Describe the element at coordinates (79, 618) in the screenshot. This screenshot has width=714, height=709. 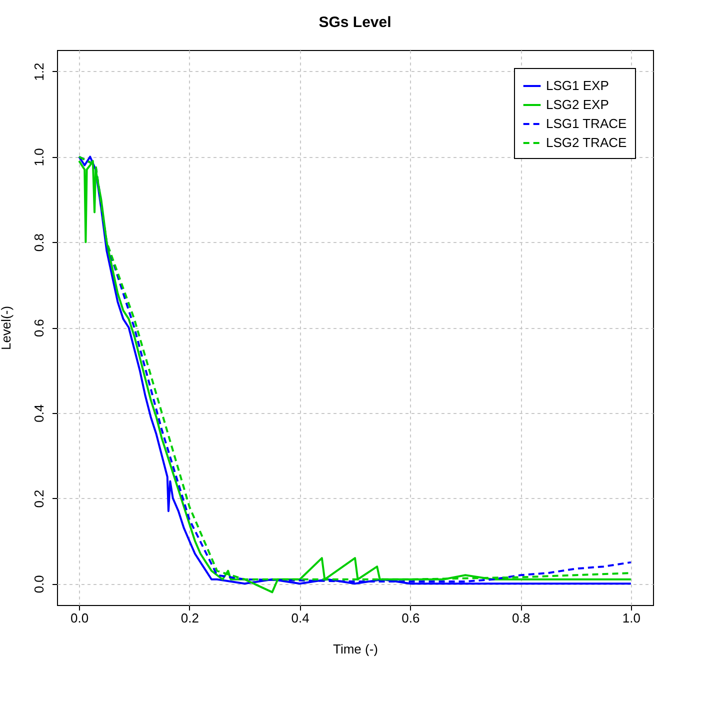
I see `x-tick-label: 0.0` at that location.